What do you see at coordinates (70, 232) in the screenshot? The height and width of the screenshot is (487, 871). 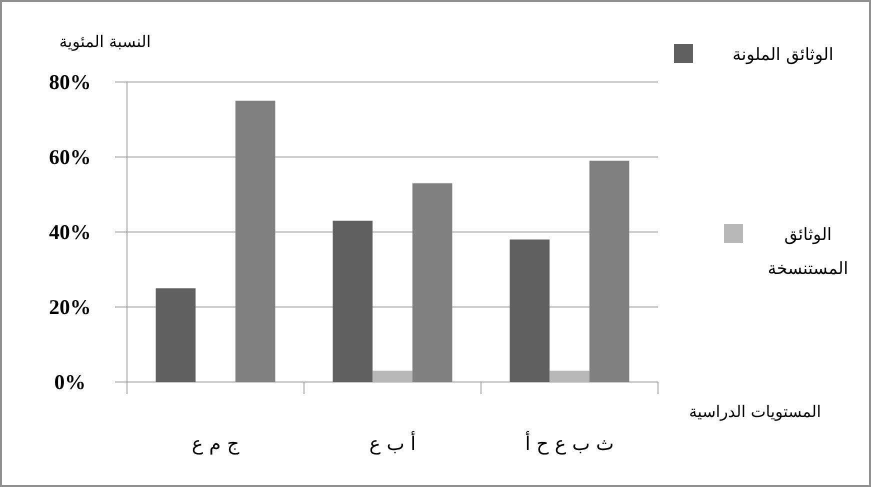 I see `y-tick-label: 40%` at bounding box center [70, 232].